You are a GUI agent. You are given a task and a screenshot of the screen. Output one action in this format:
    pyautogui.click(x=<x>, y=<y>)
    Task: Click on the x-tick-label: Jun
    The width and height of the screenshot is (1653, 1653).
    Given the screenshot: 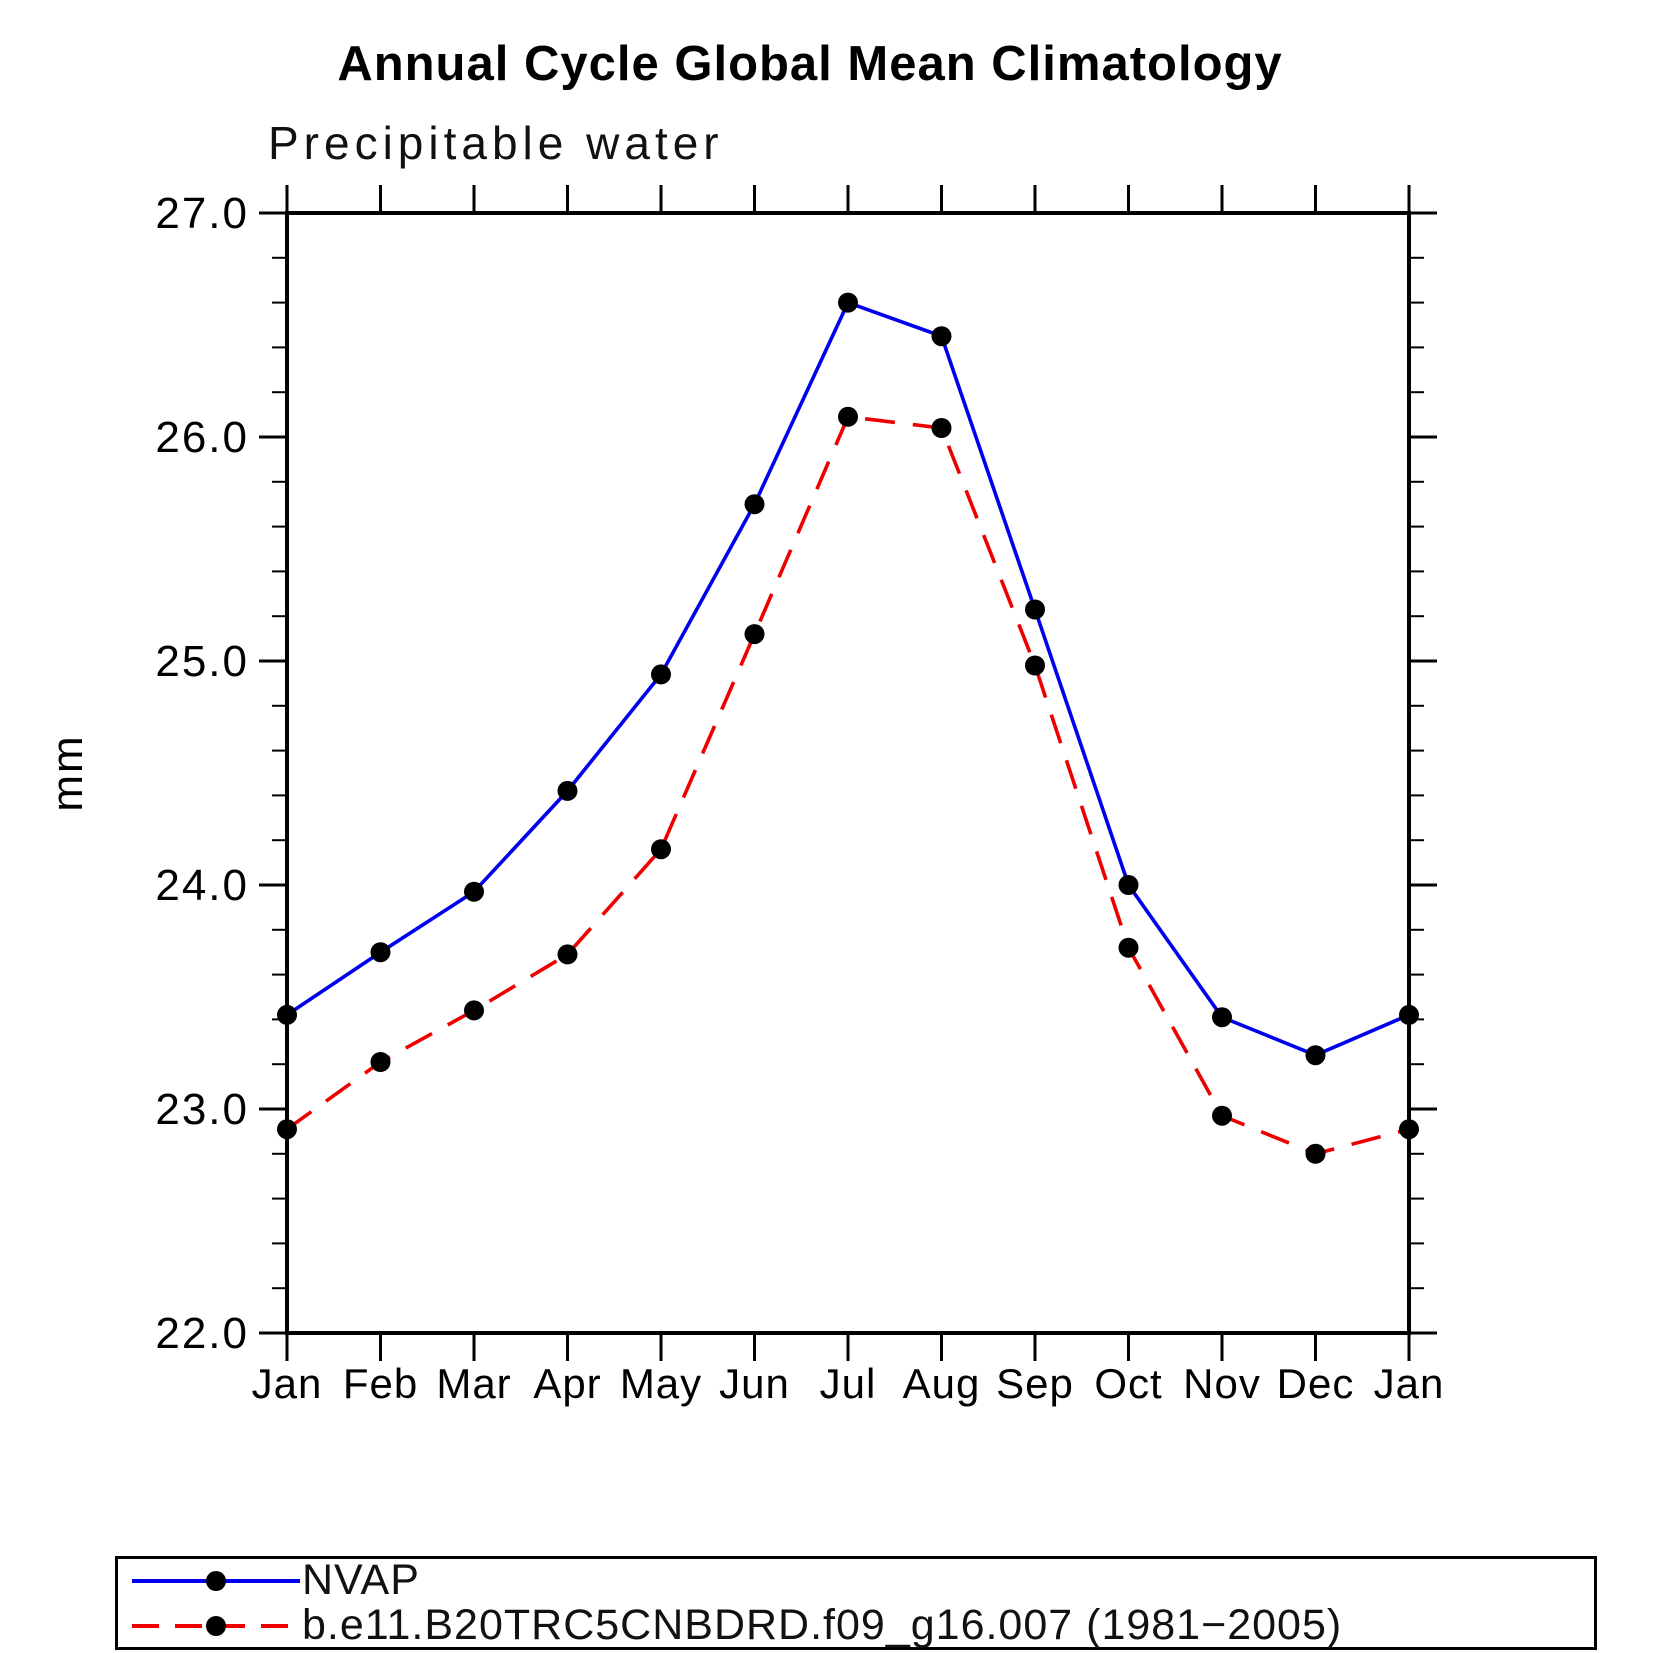 What is the action you would take?
    pyautogui.click(x=754, y=1383)
    